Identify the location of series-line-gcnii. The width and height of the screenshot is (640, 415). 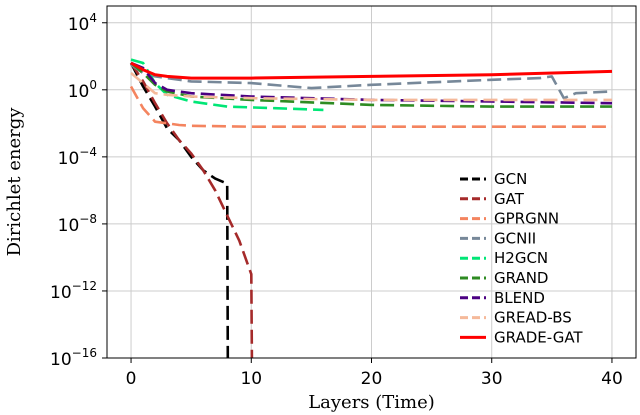
(371, 81).